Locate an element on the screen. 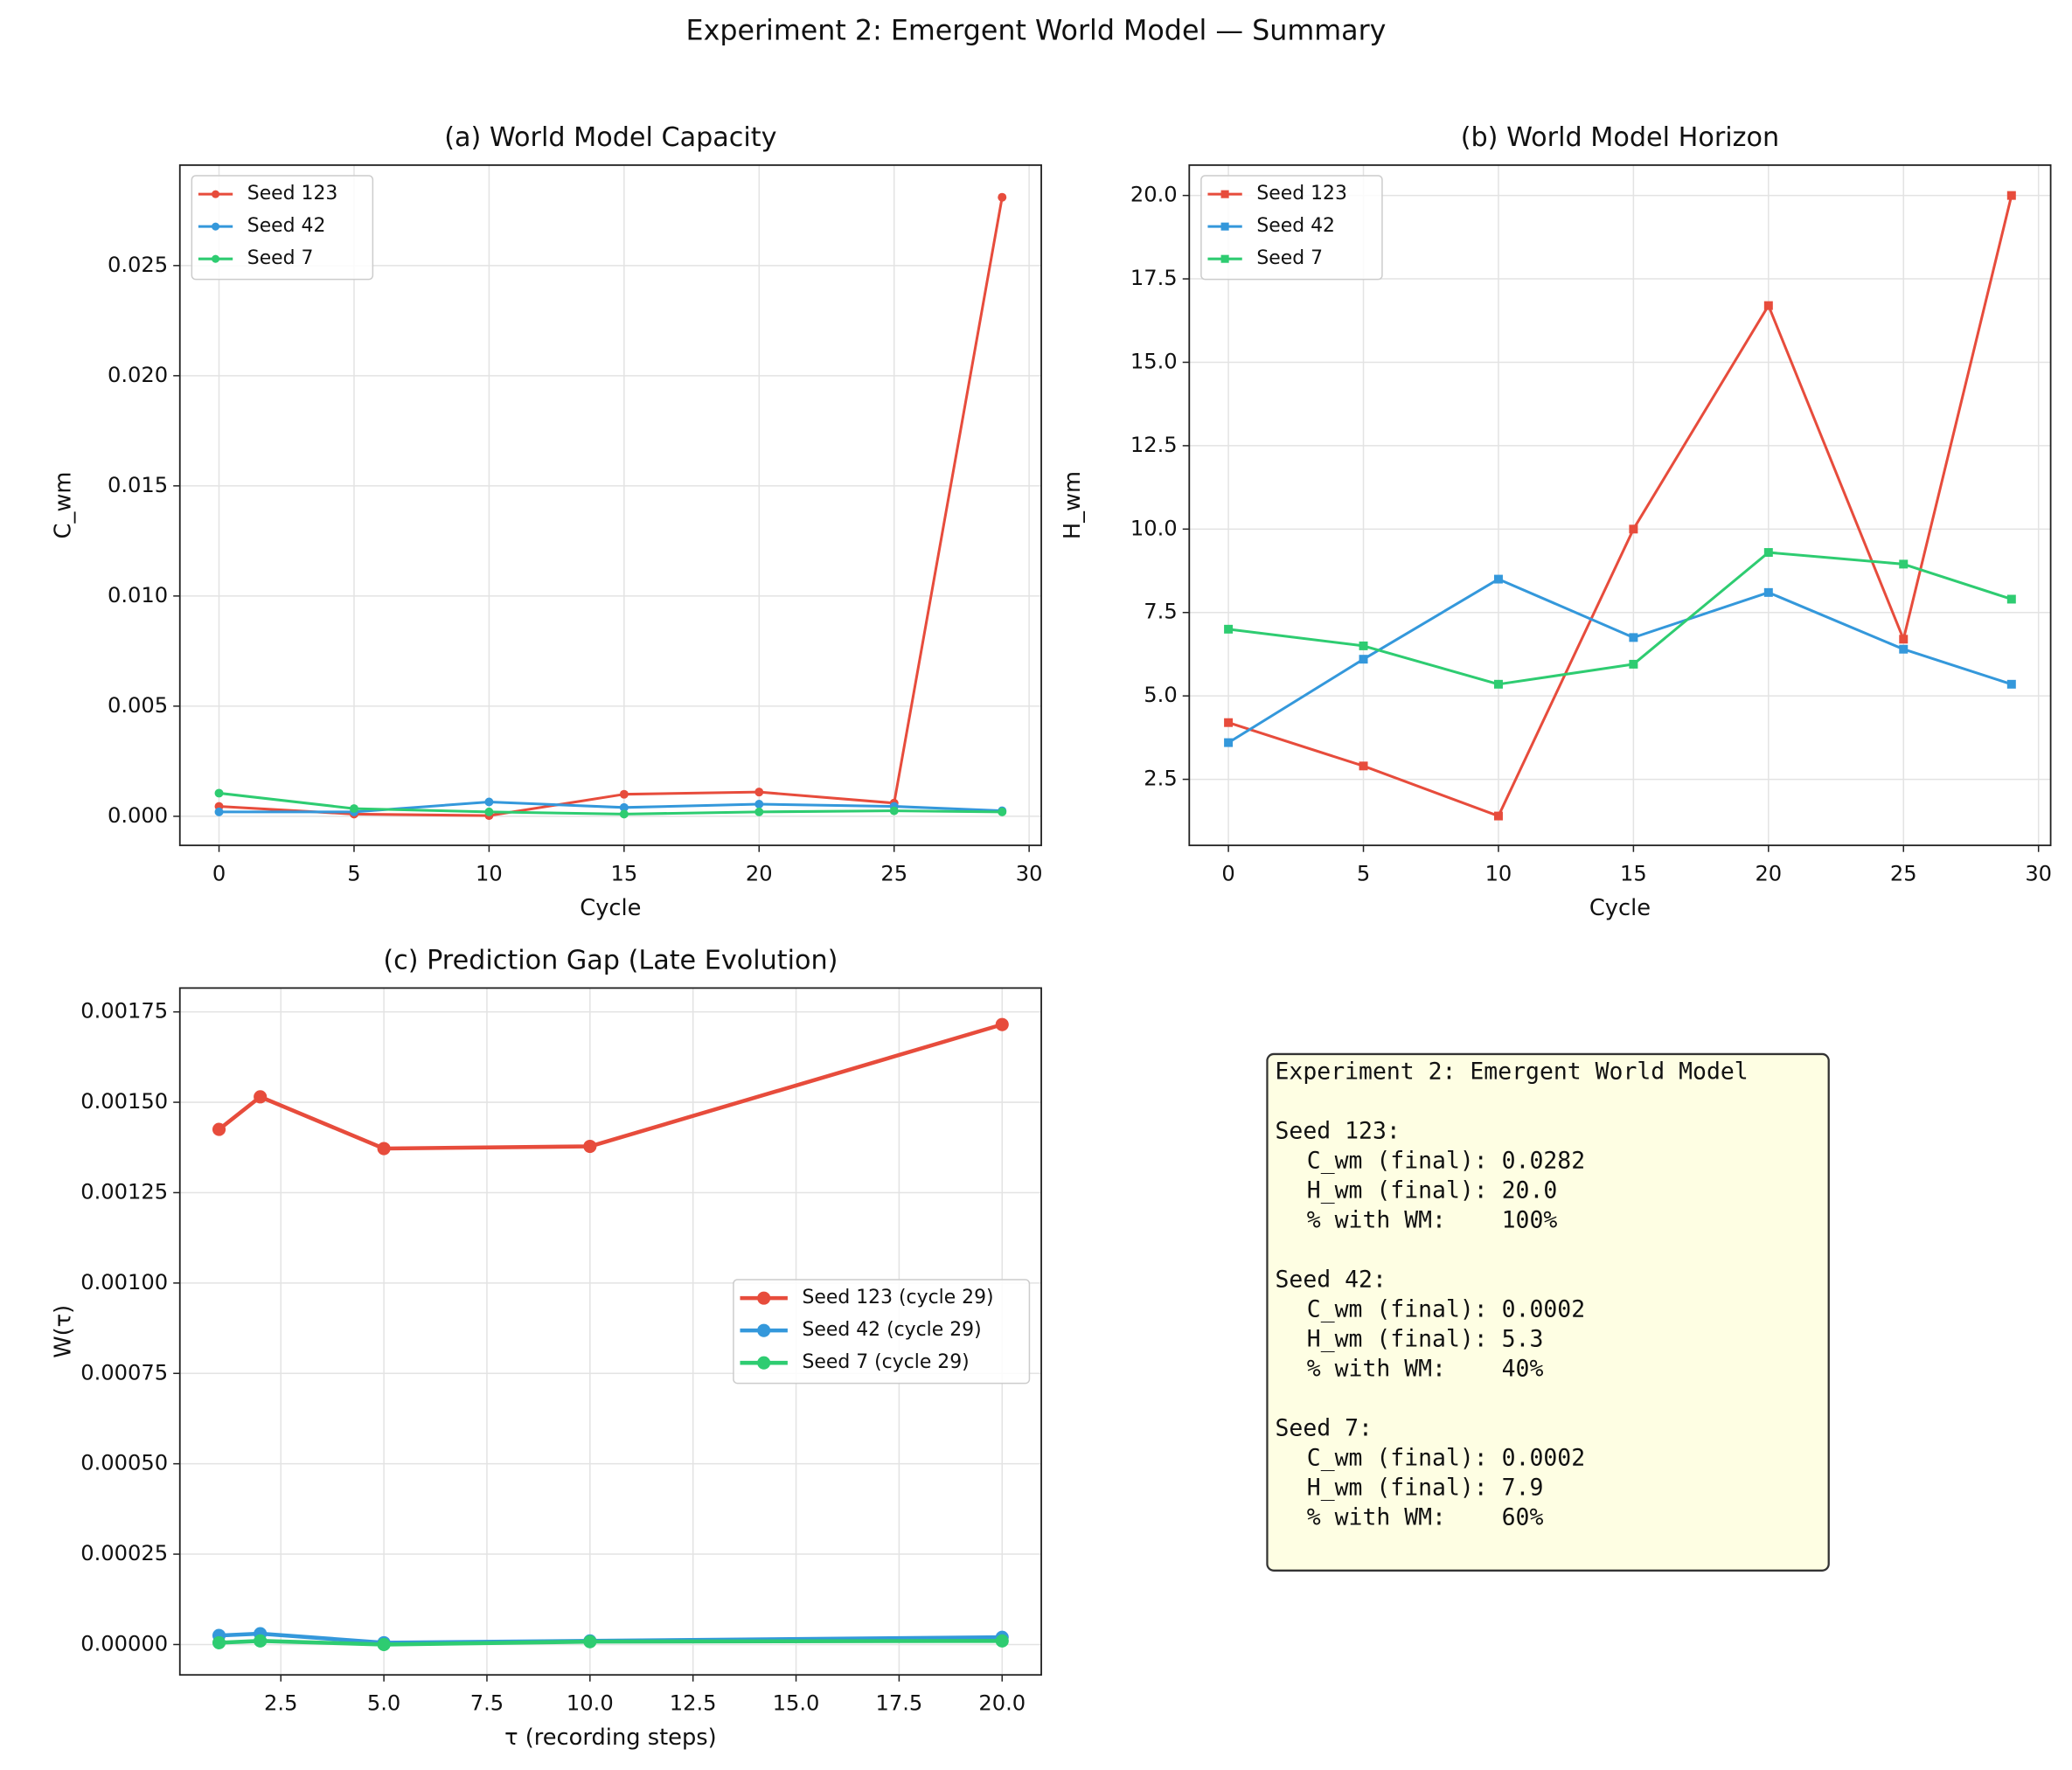 This screenshot has height=1770, width=2072. y-tick-label: 7.5 is located at coordinates (1160, 612).